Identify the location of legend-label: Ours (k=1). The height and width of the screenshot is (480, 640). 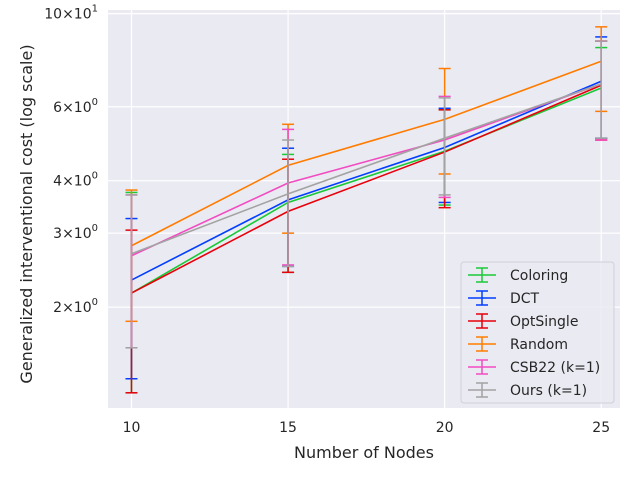
(548, 391).